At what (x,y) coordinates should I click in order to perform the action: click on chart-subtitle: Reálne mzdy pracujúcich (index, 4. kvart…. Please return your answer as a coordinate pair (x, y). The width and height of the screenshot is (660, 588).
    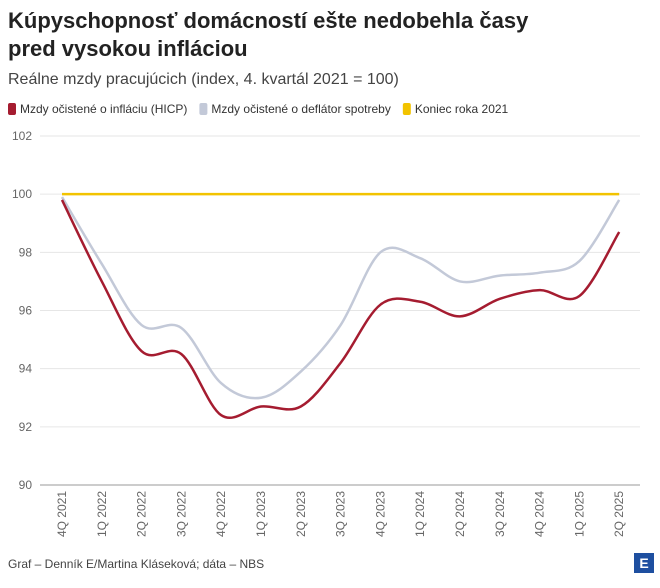
    Looking at the image, I should click on (203, 79).